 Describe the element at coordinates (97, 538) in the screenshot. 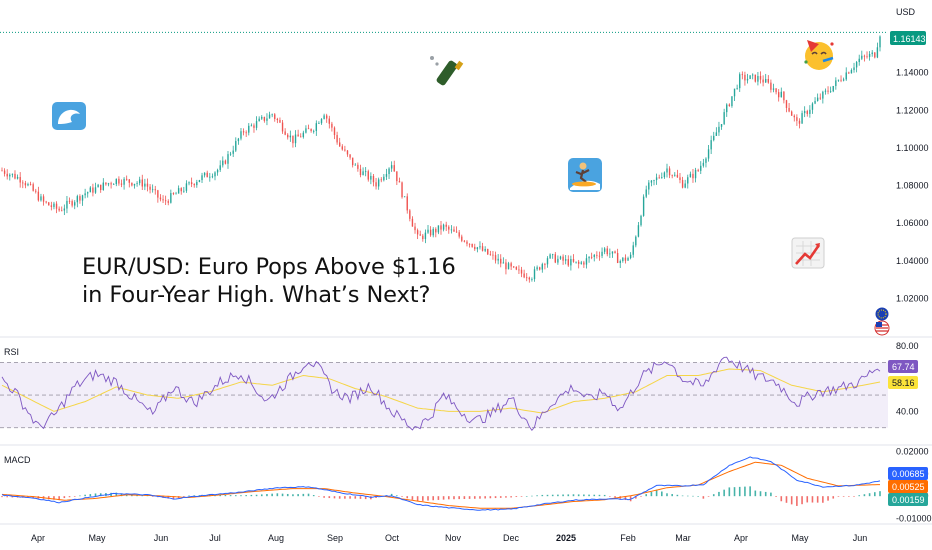

I see `x-tick-label: May` at that location.